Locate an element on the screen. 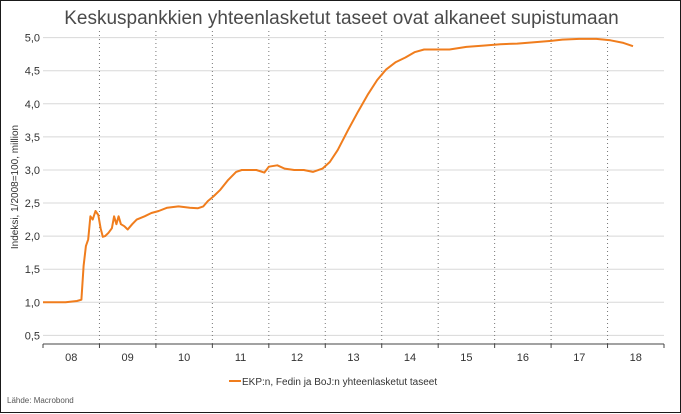 Image resolution: width=681 pixels, height=414 pixels. y-tick-label: 3,0 is located at coordinates (32, 171).